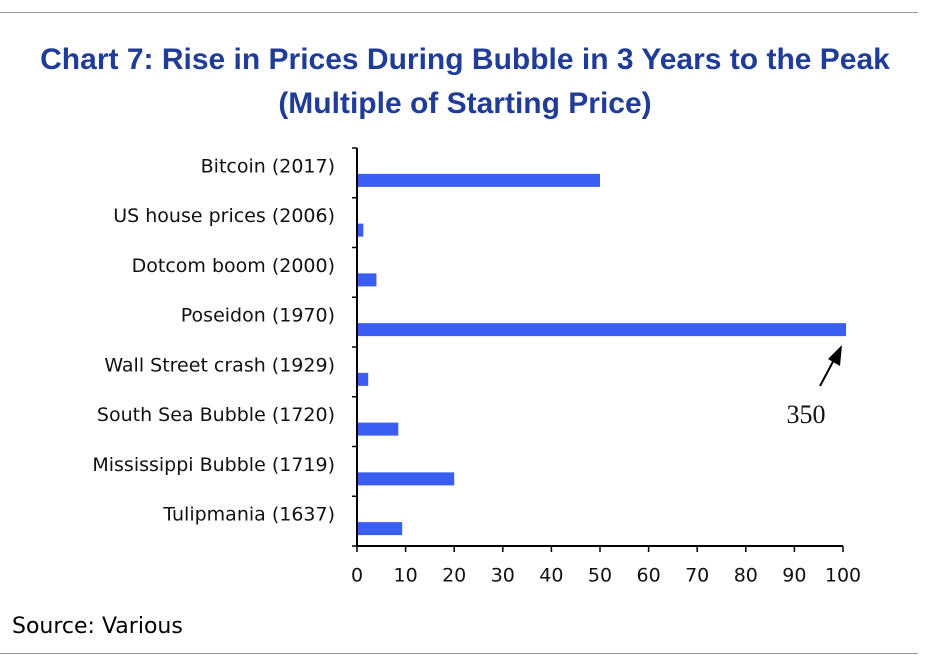 Image resolution: width=930 pixels, height=663 pixels. I want to click on y-tick-label: South Sea Bubble (1720), so click(216, 415).